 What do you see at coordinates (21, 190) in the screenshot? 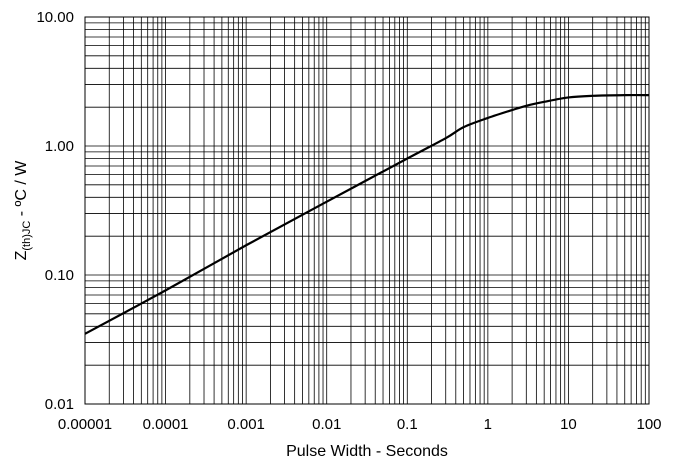
I see `y-axis-title-rest: - ºC / W` at bounding box center [21, 190].